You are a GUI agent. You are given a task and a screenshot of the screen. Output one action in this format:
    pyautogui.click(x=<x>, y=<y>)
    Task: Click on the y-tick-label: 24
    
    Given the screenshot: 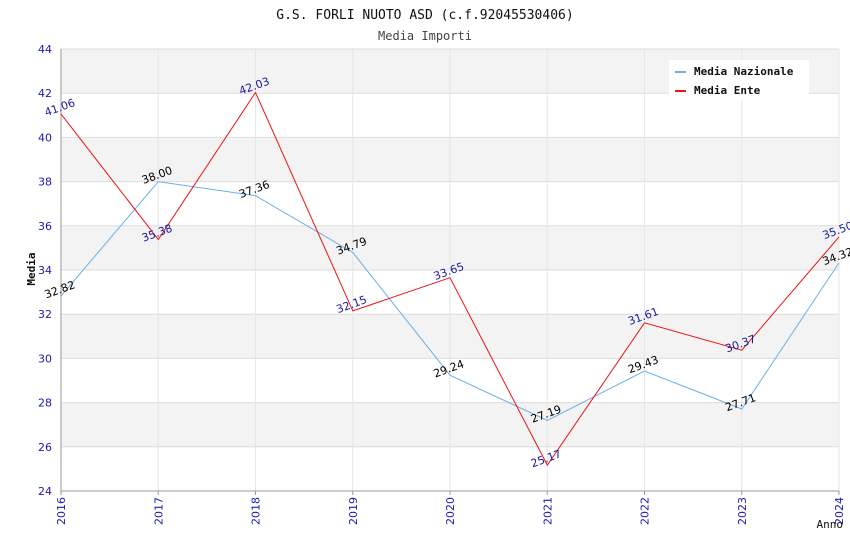 What is the action you would take?
    pyautogui.click(x=45, y=491)
    